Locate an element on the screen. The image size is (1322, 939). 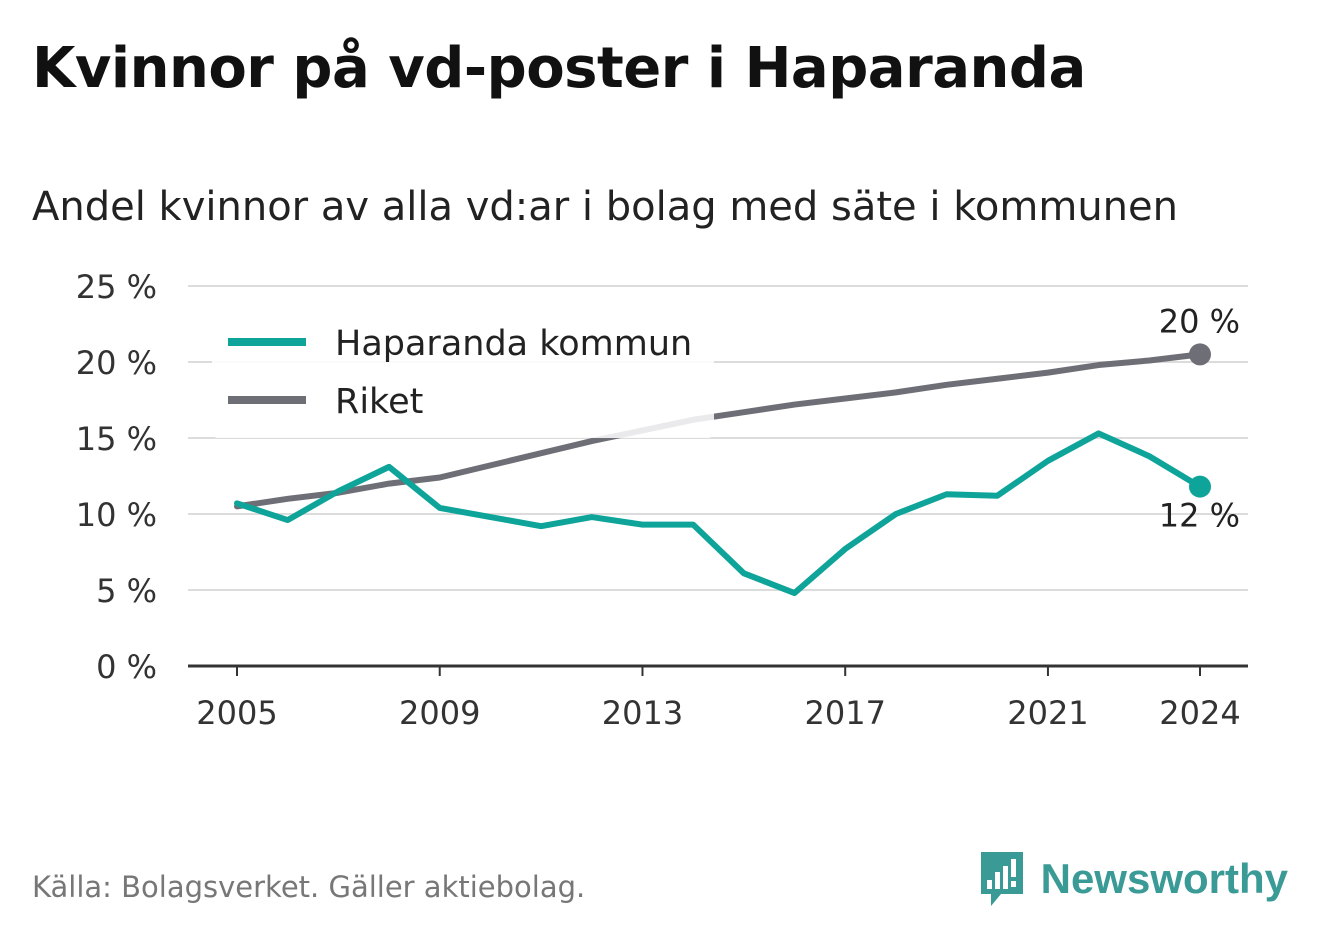
legend: Haparanda kommun Riket is located at coordinates (463, 376).